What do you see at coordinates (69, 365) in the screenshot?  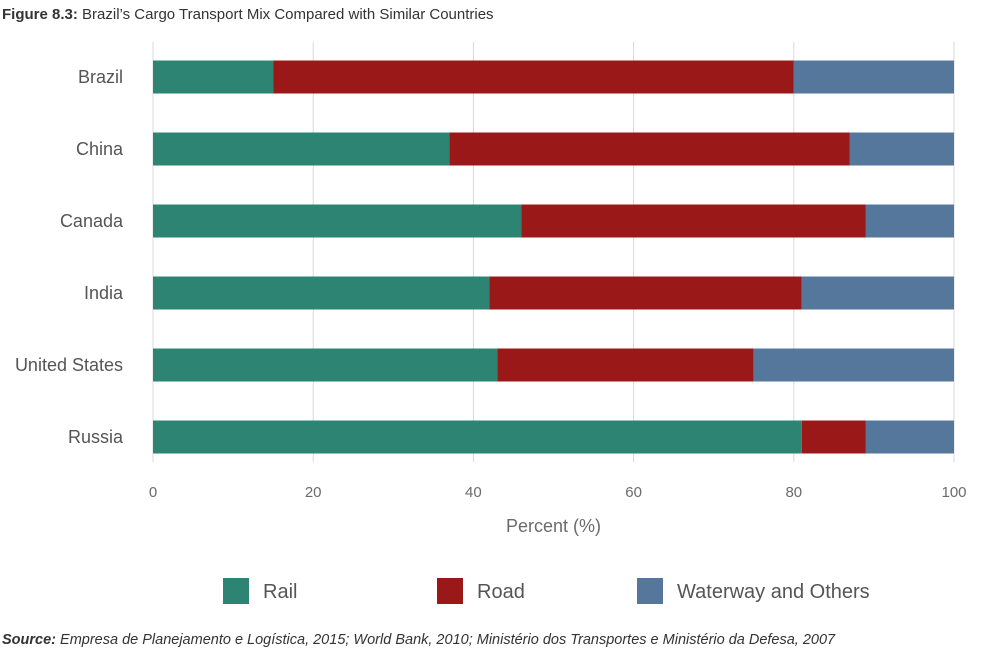 I see `category-label-united-states: United States` at bounding box center [69, 365].